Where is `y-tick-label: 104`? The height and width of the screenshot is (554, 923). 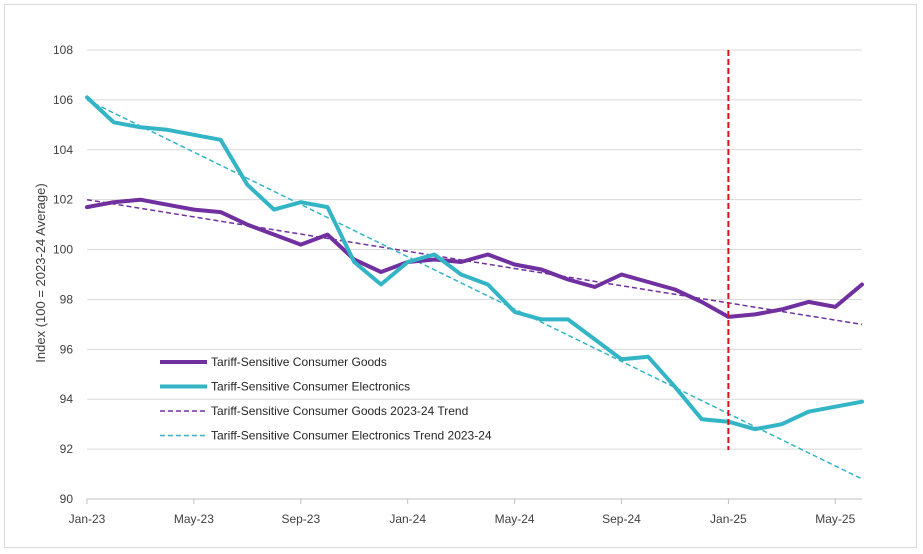
y-tick-label: 104 is located at coordinates (63, 150).